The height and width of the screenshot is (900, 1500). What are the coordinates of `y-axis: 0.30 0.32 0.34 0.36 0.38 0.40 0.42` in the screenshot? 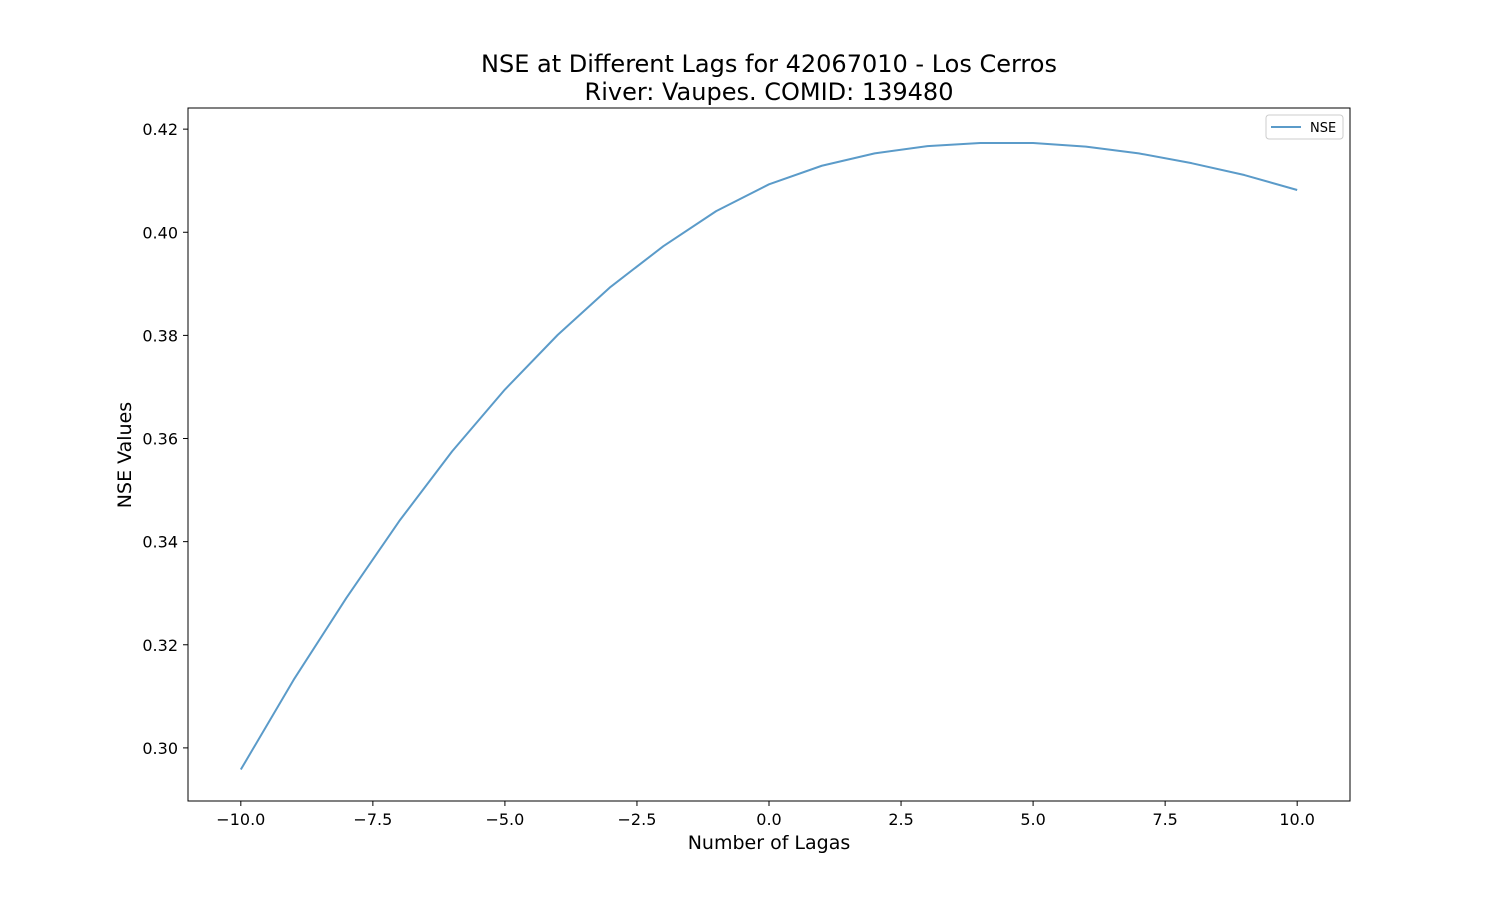 It's located at (165, 439).